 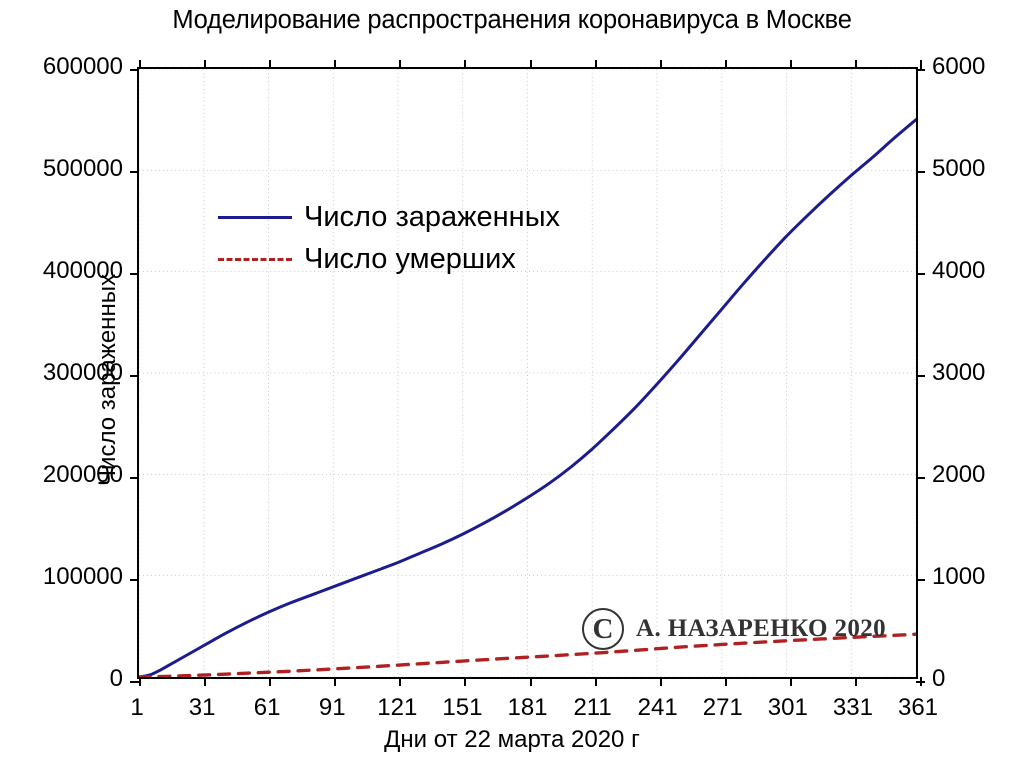 I want to click on y-tick-label-left: 100000, so click(x=82, y=576).